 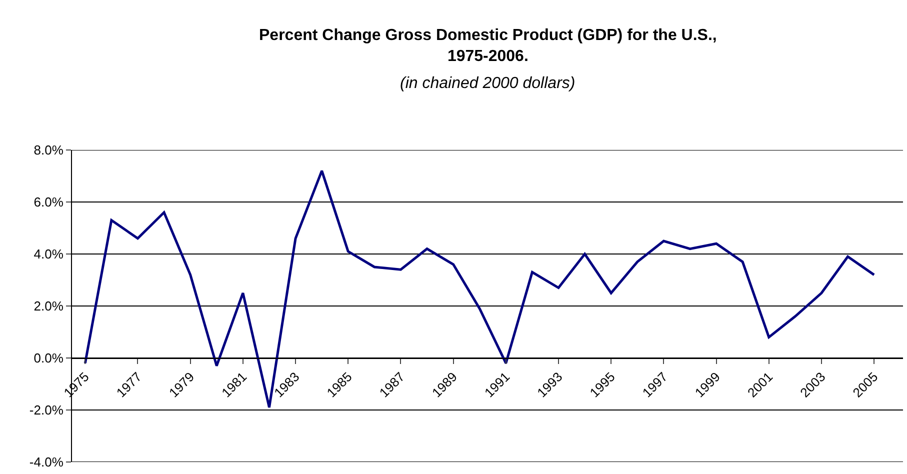 What do you see at coordinates (488, 83) in the screenshot?
I see `chart-subtitle: (in chained 2000 dollars)` at bounding box center [488, 83].